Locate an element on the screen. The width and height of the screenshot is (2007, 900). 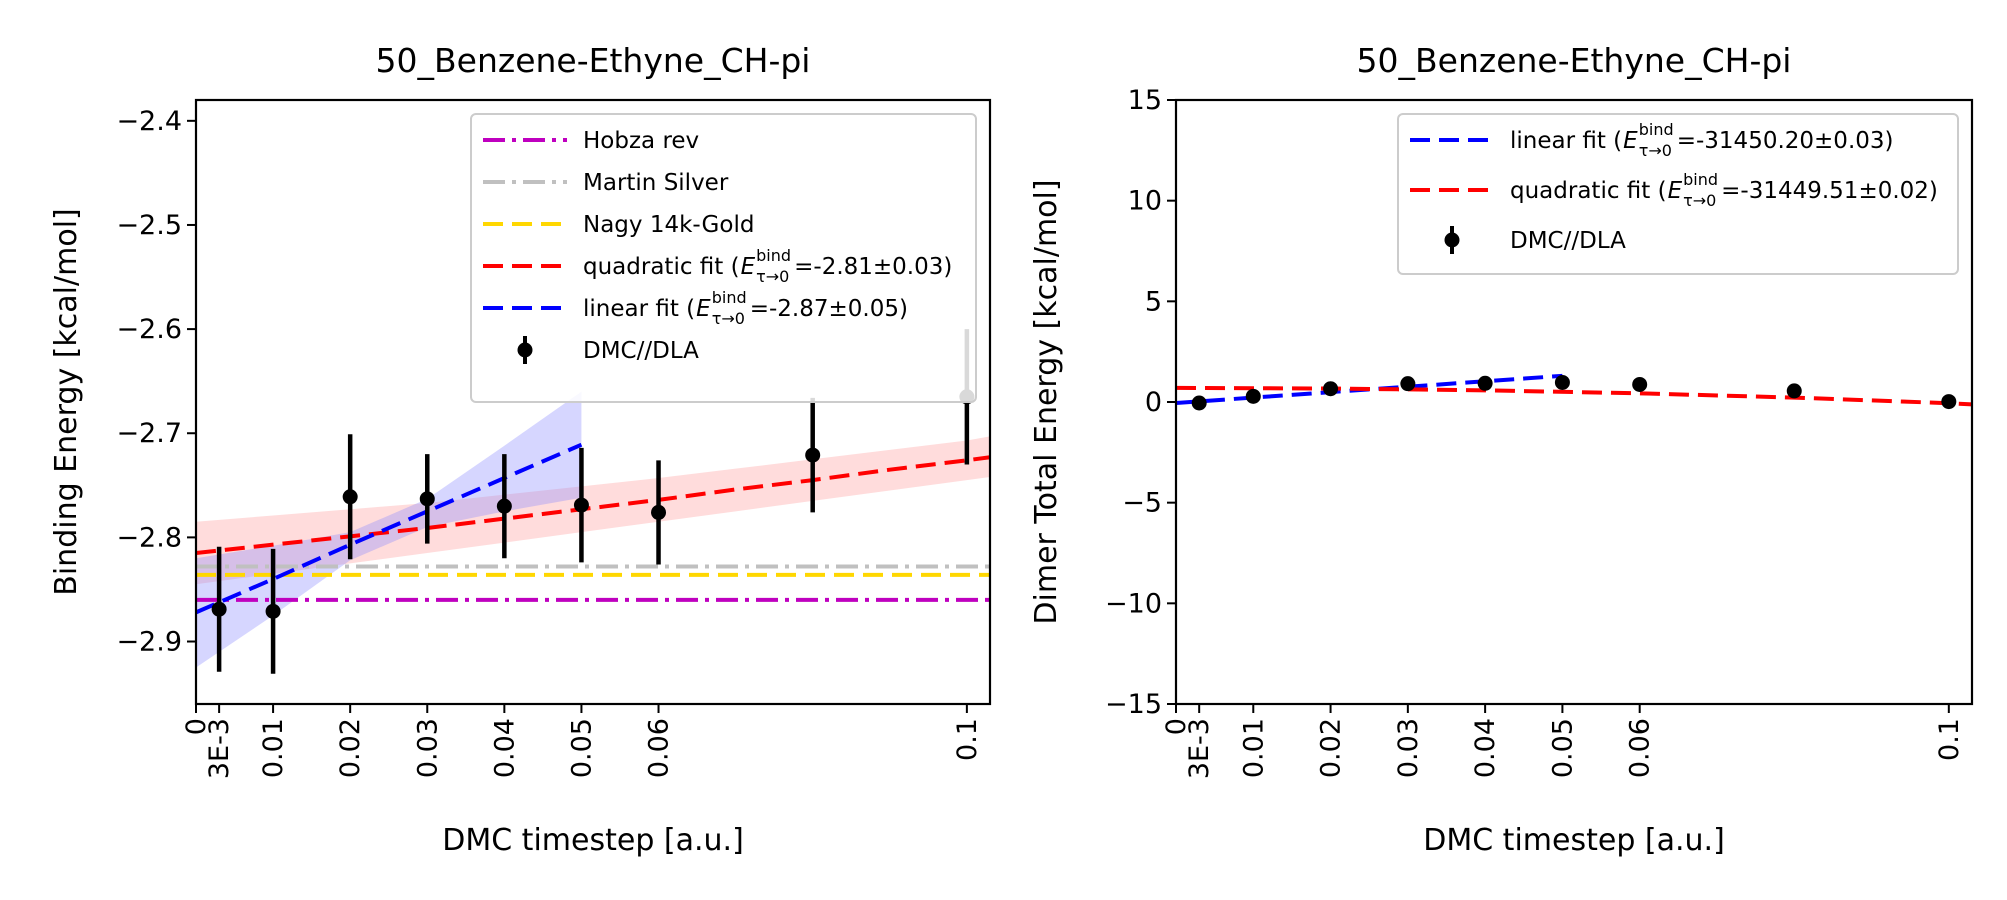
legend-value: =-31449.51±0.02) is located at coordinates (1829, 191).